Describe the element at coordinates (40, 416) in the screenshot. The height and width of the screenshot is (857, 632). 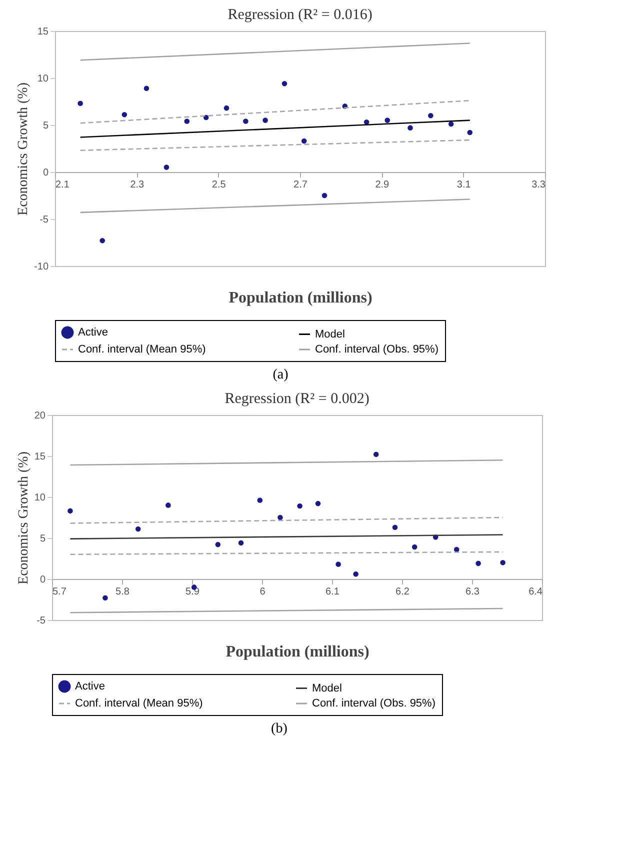
I see `y-tick-label: 20` at that location.